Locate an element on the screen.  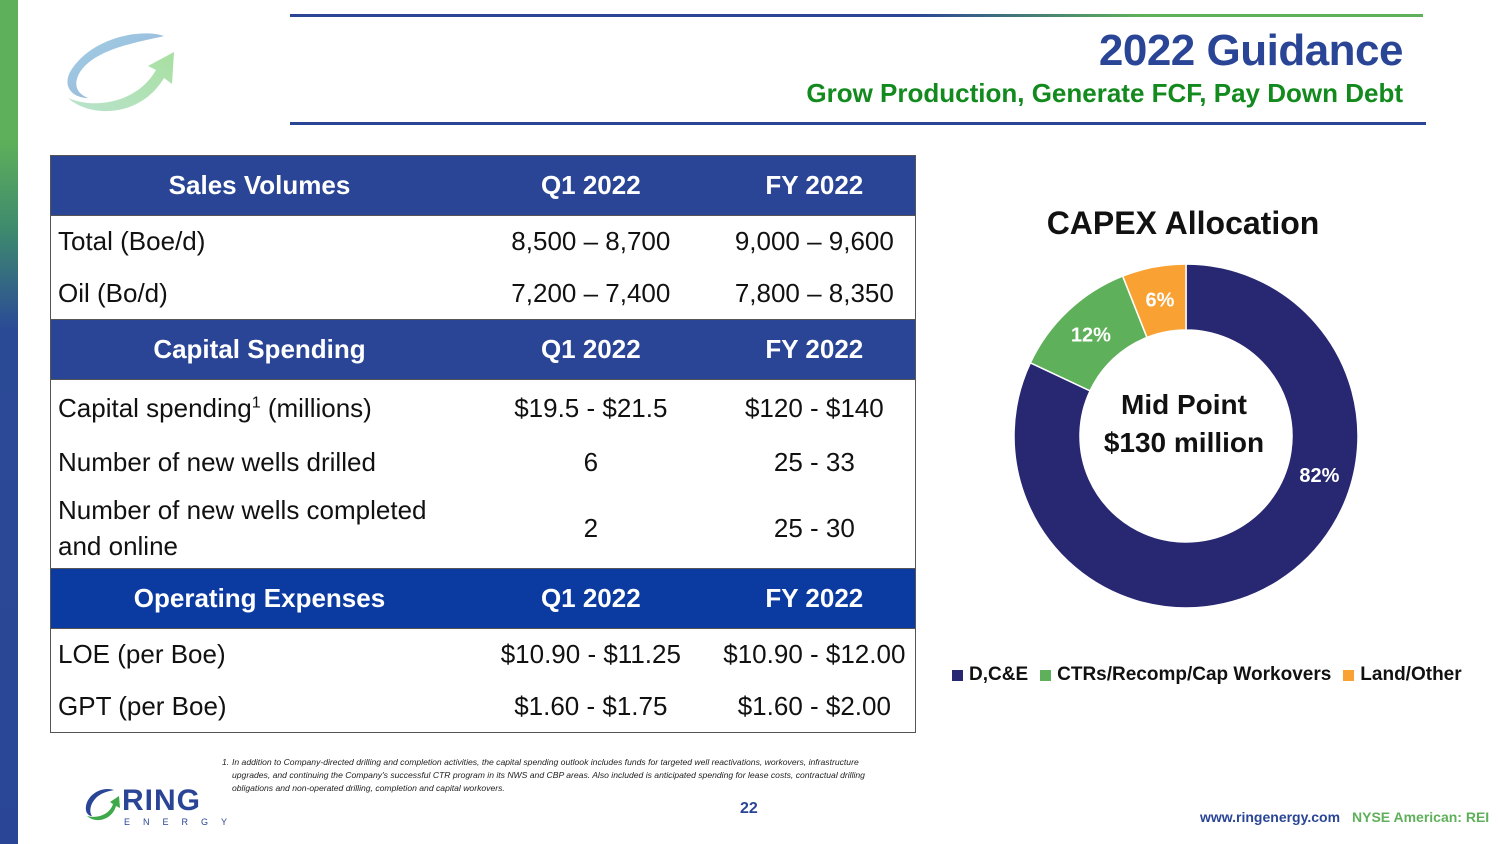
row-label: Total (Boe/d) is located at coordinates (132, 241).